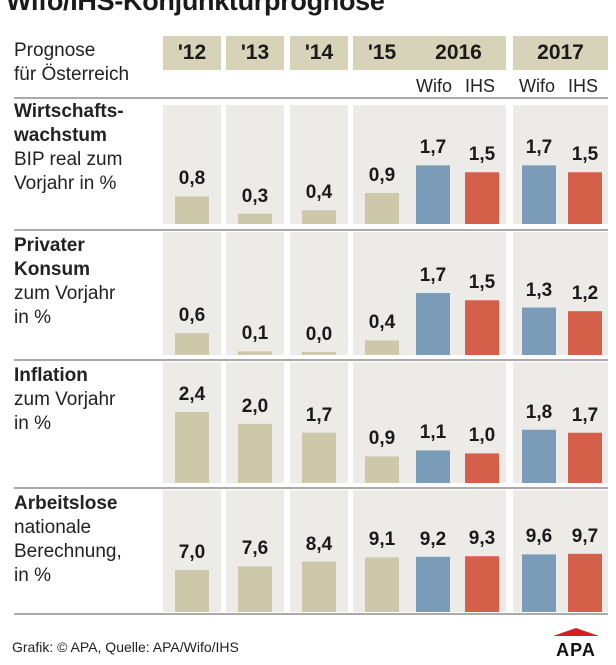 This screenshot has height=665, width=616. What do you see at coordinates (458, 53) in the screenshot?
I see `year-header: 2016` at bounding box center [458, 53].